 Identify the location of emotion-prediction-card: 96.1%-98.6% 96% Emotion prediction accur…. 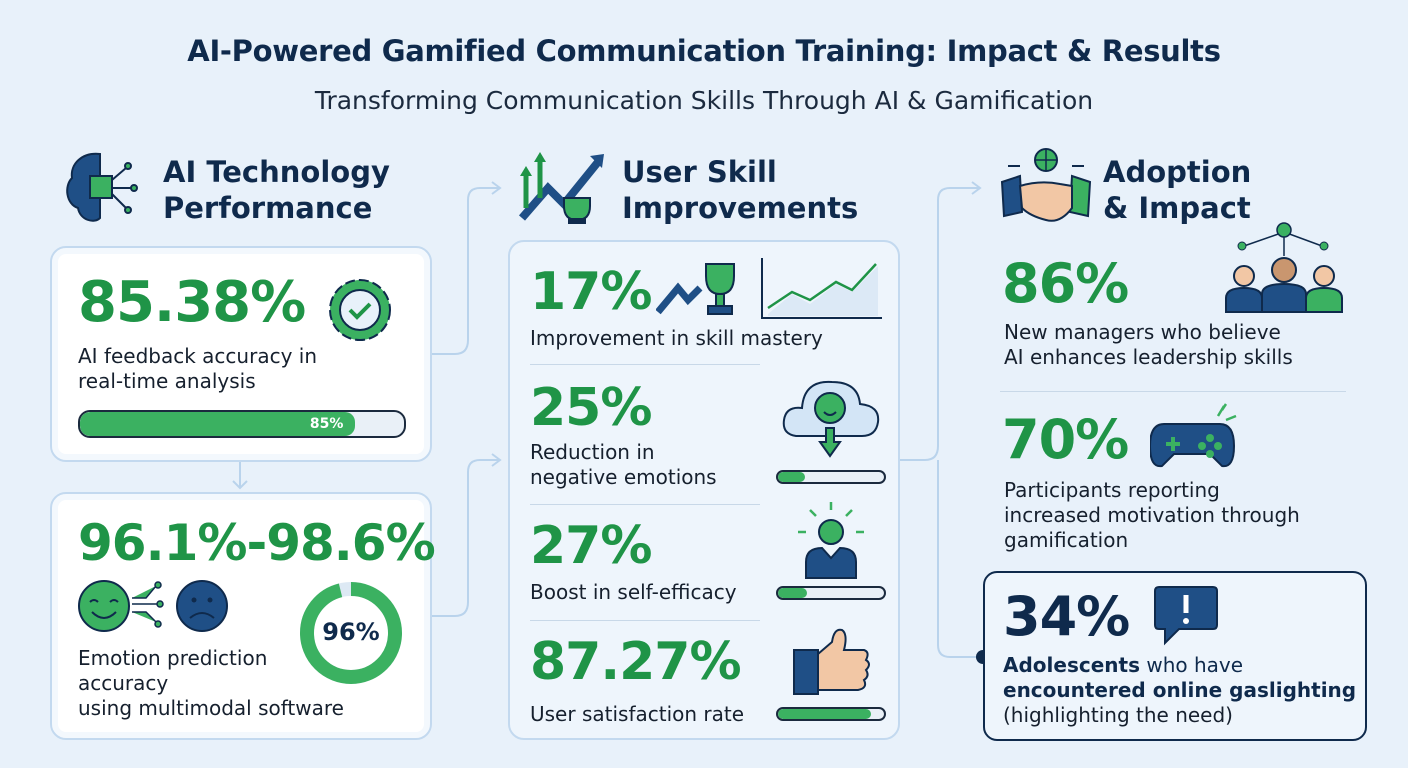
(243, 616).